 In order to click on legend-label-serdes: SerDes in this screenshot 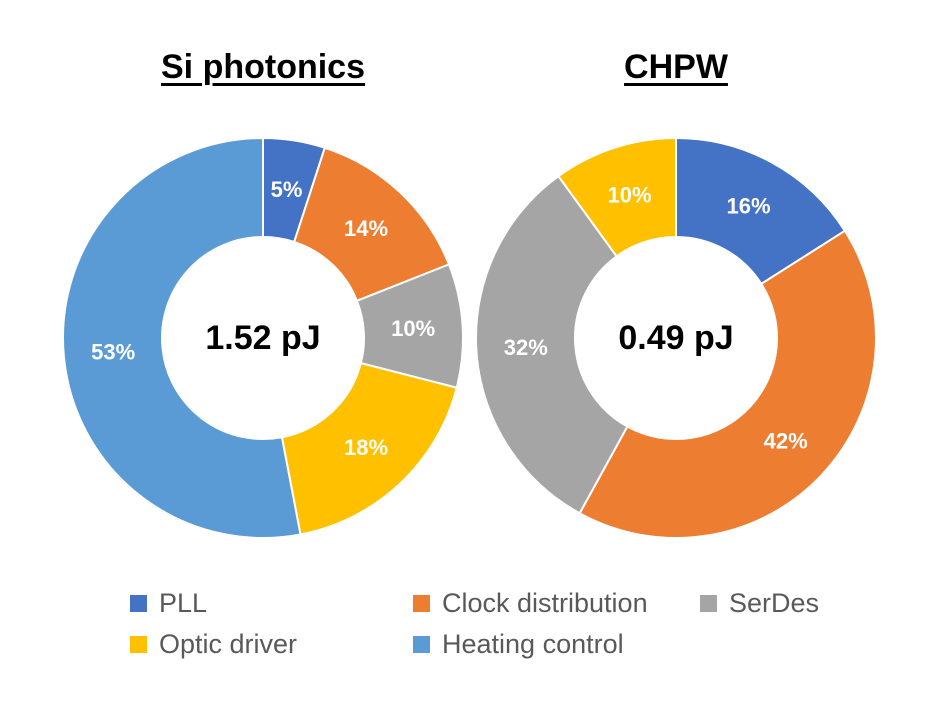, I will do `click(774, 602)`.